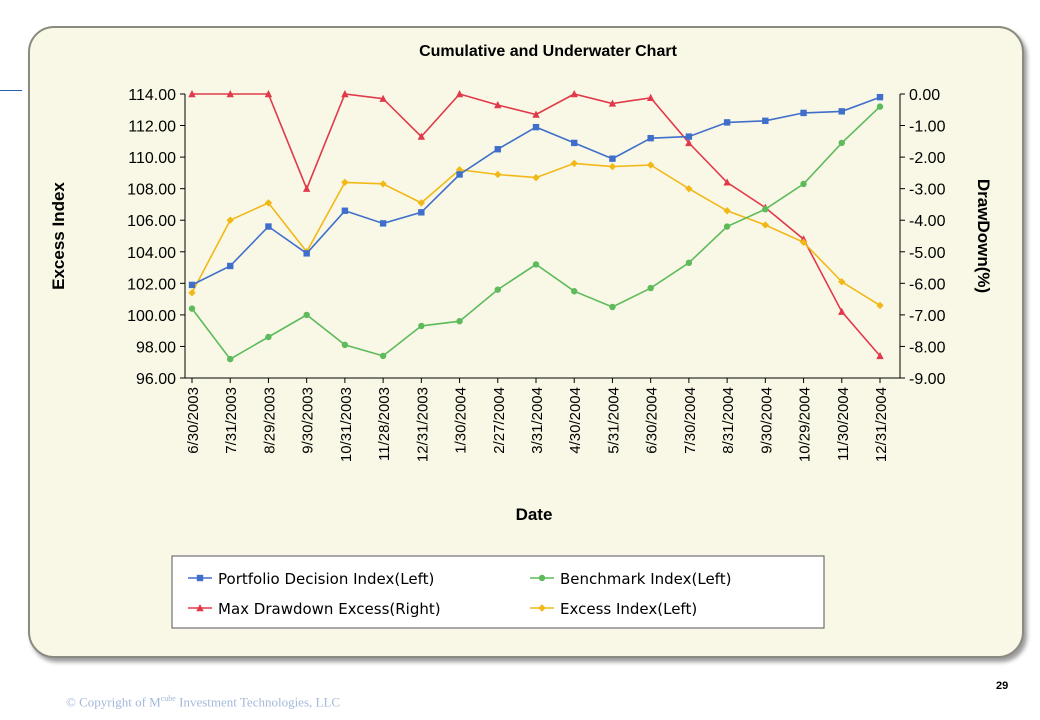 The image size is (1040, 720). I want to click on y2-tick-label: -5.00, so click(927, 253).